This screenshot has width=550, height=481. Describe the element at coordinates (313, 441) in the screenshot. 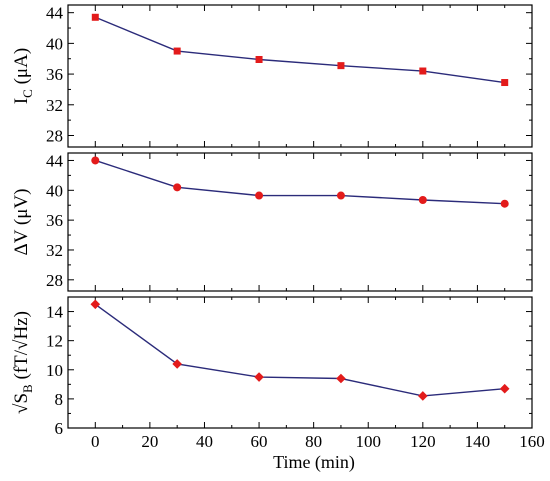

I see `x-tick-label: 80` at that location.